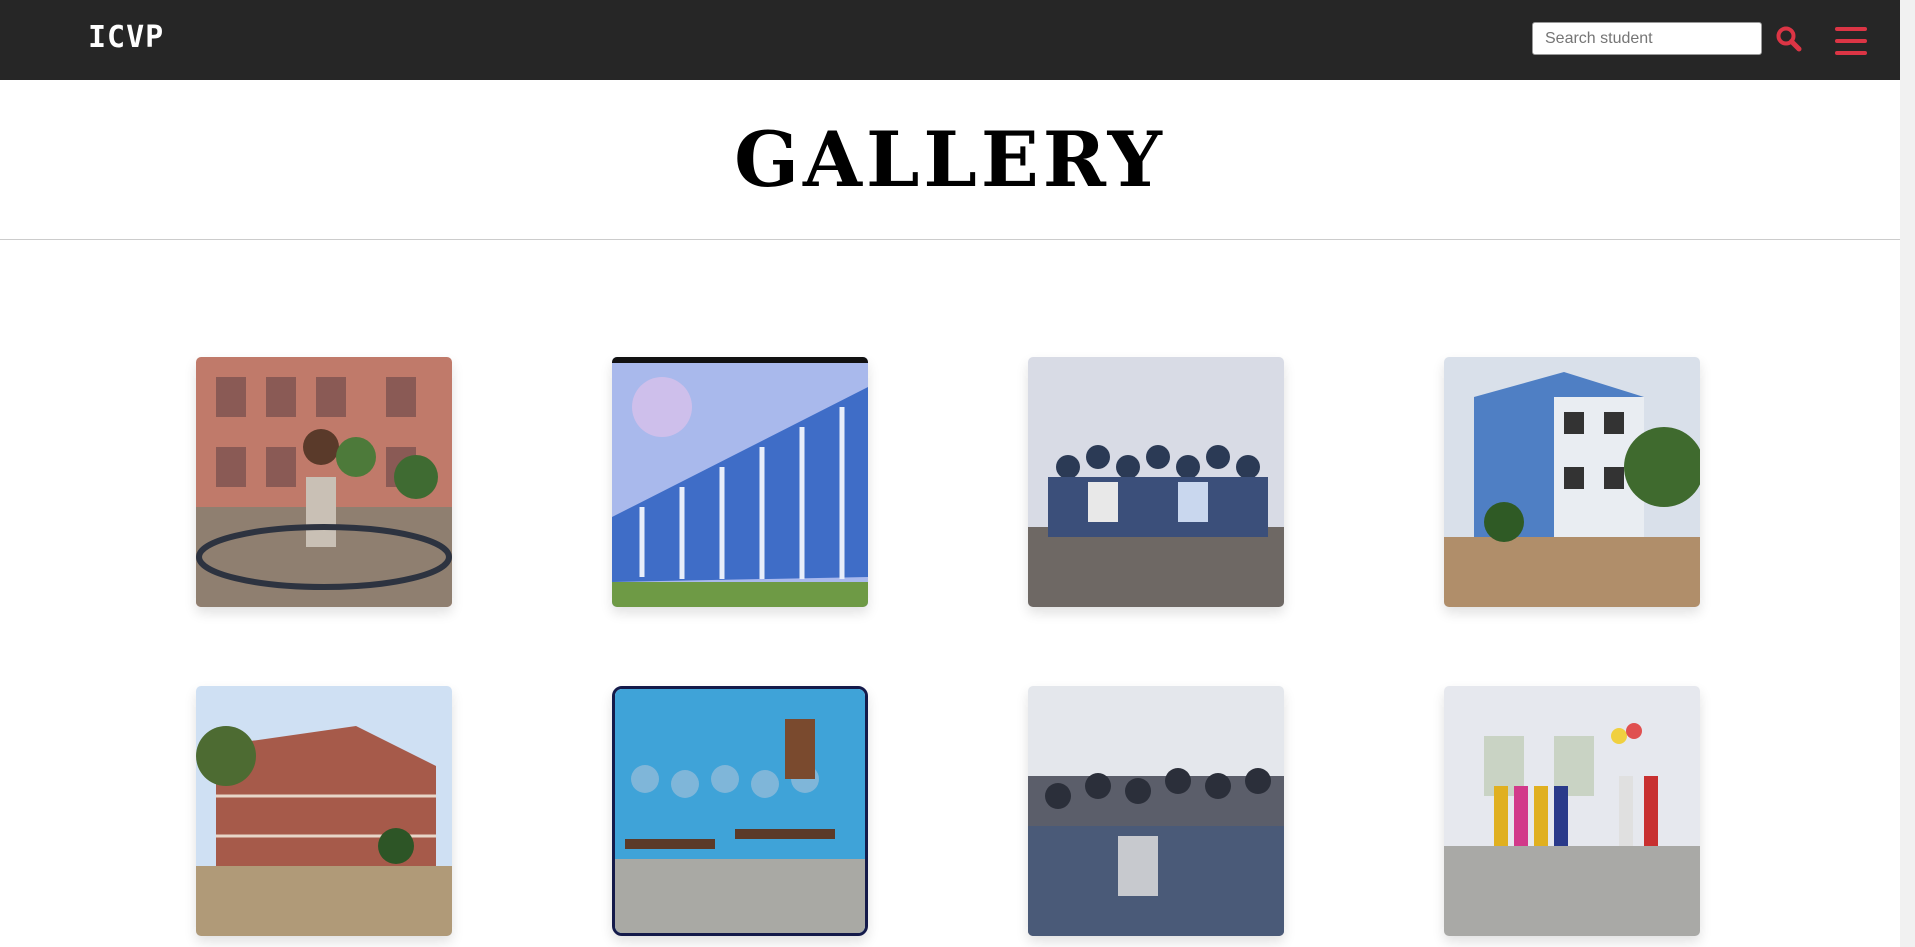 The width and height of the screenshot is (1915, 947). Describe the element at coordinates (126, 37) in the screenshot. I see `logo: ICVP` at that location.